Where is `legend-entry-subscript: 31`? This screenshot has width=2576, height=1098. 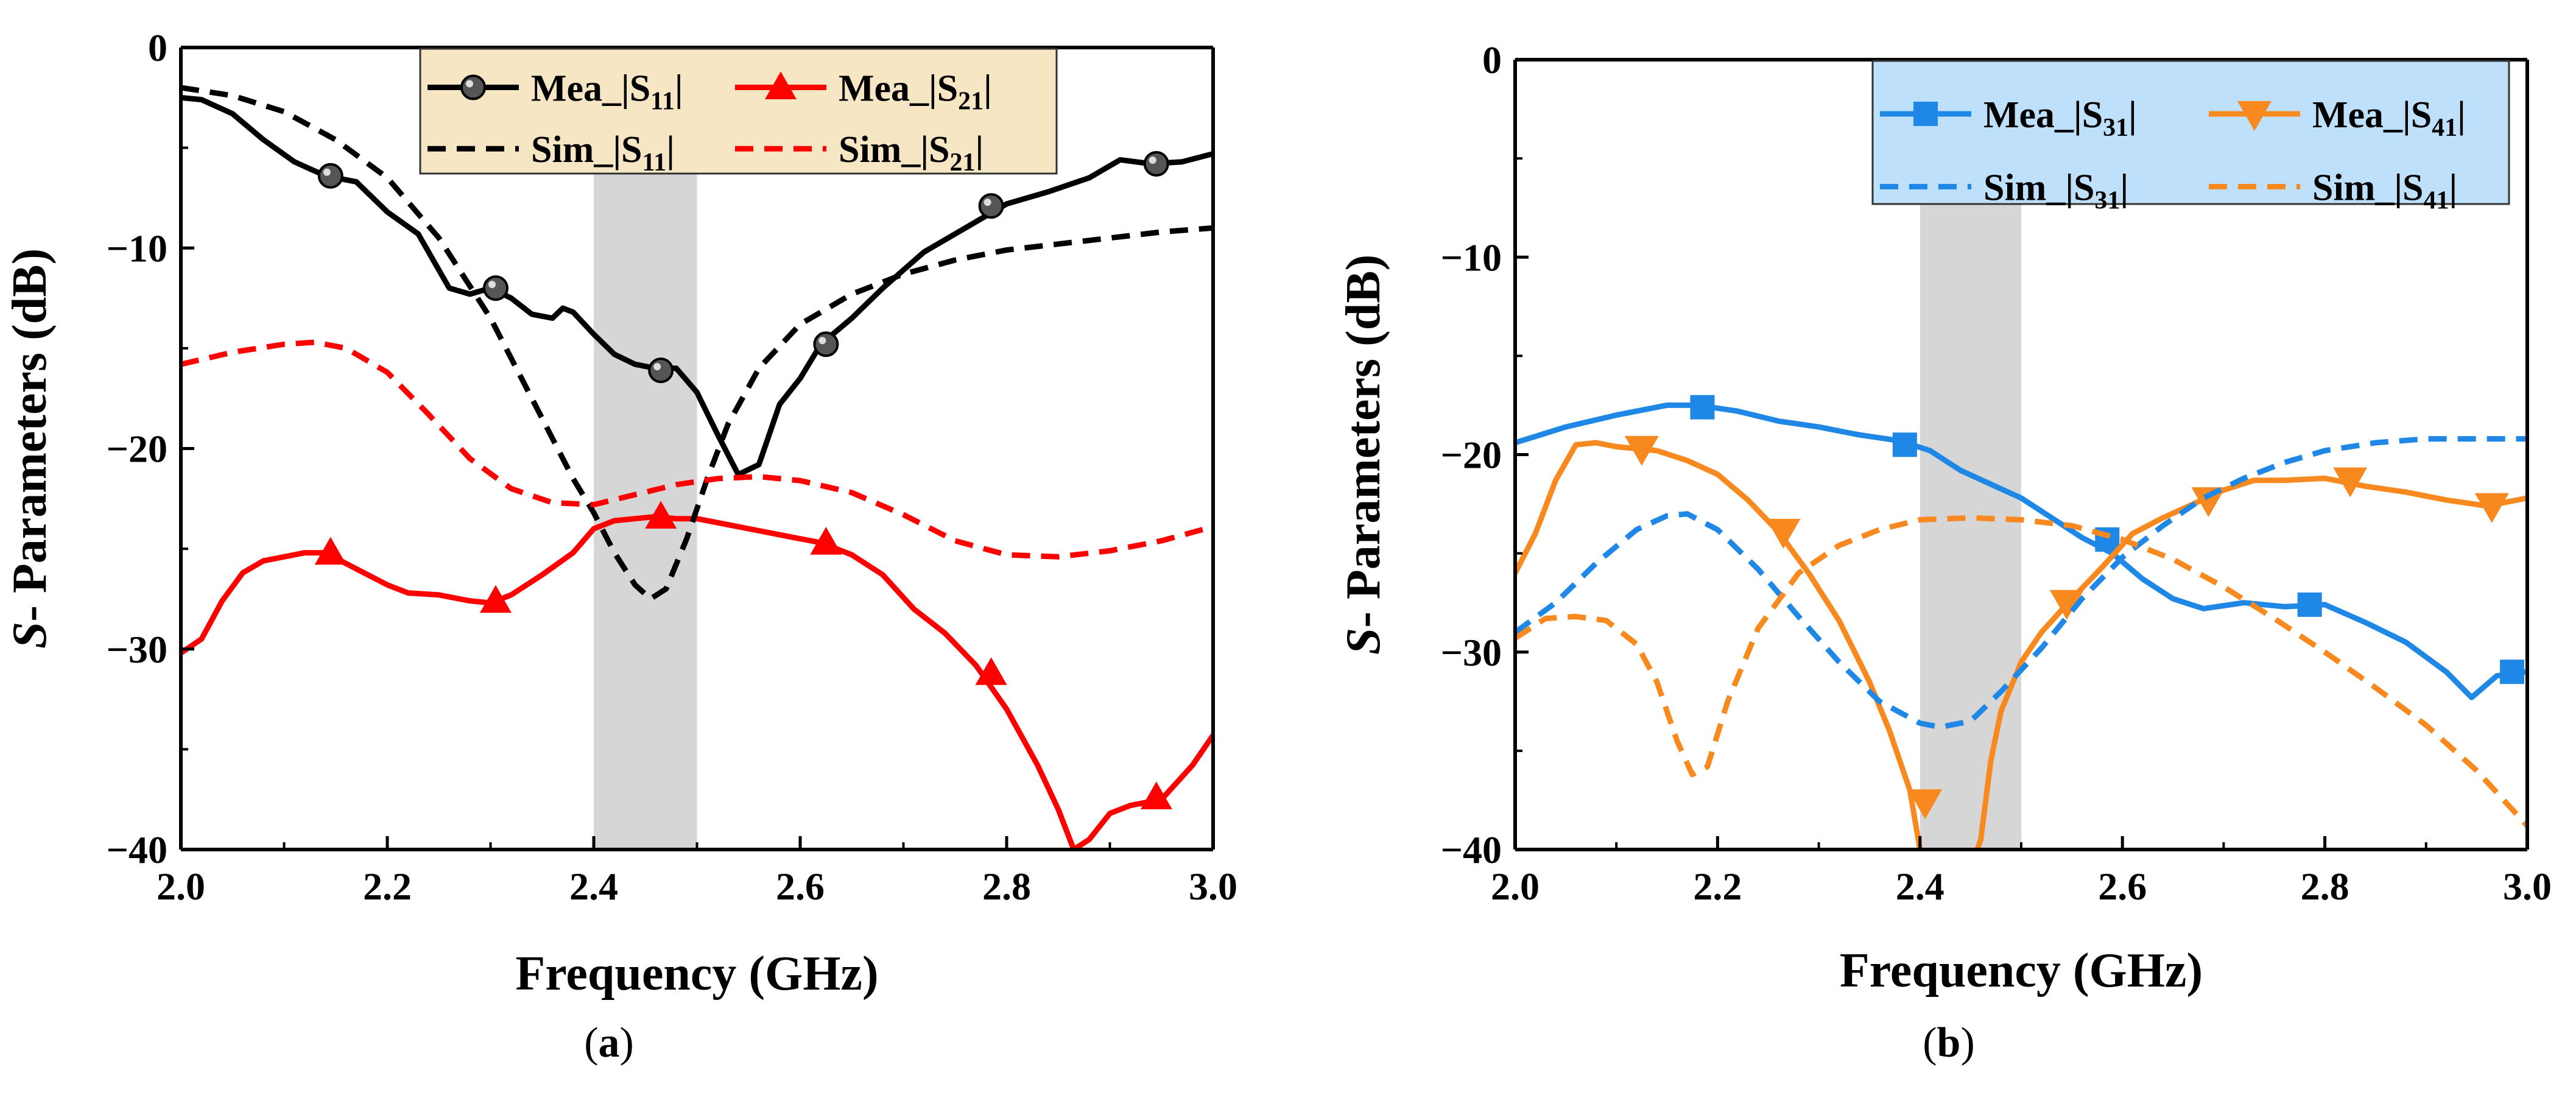
legend-entry-subscript: 31 is located at coordinates (2107, 201).